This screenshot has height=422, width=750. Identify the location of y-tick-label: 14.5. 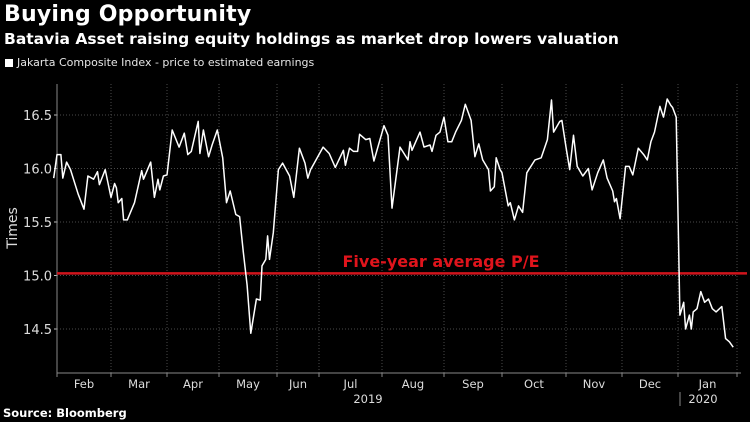
(37, 330).